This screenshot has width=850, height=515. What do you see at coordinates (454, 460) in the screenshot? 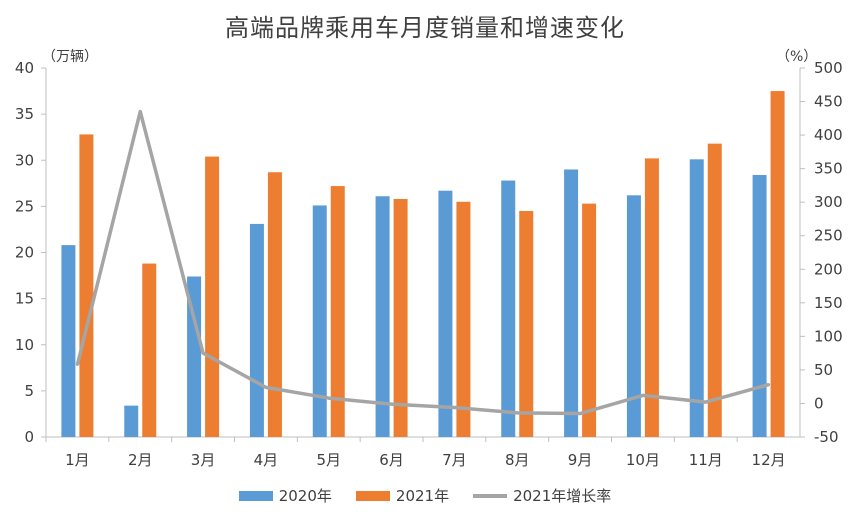
I see `x-tick-label: 7月` at bounding box center [454, 460].